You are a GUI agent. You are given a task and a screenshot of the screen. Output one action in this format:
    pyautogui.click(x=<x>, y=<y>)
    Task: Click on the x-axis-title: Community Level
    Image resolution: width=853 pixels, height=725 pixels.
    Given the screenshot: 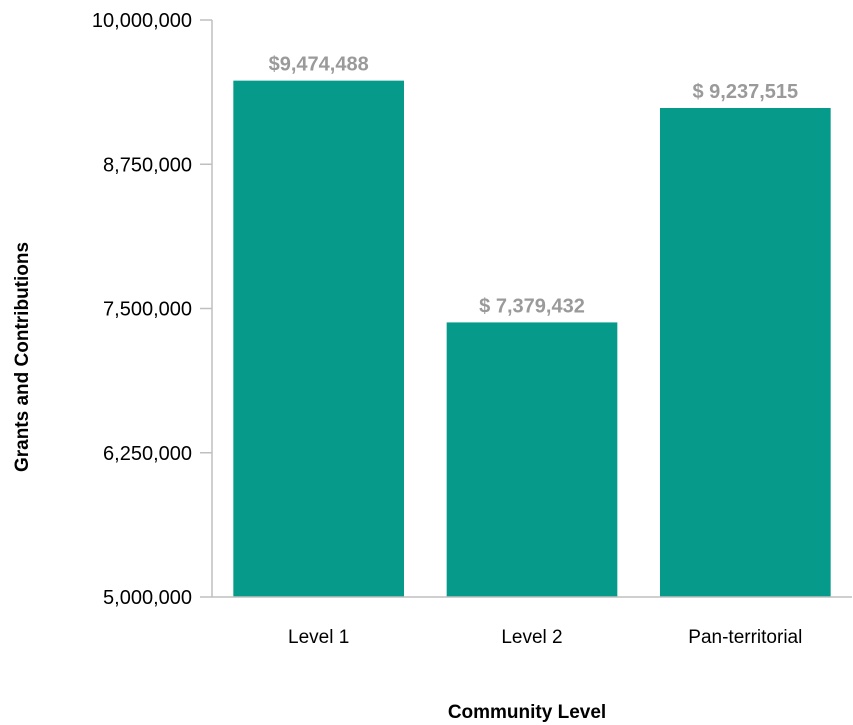 What is the action you would take?
    pyautogui.click(x=527, y=712)
    